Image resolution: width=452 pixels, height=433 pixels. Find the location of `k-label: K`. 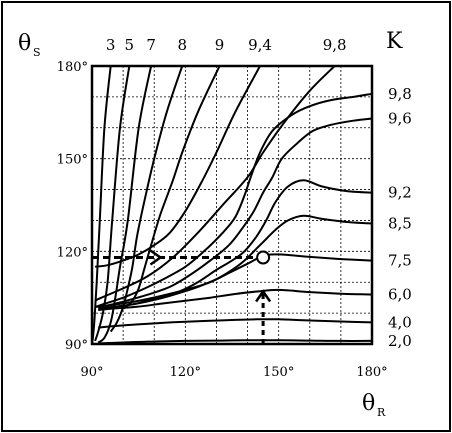

k-label: K is located at coordinates (394, 41).